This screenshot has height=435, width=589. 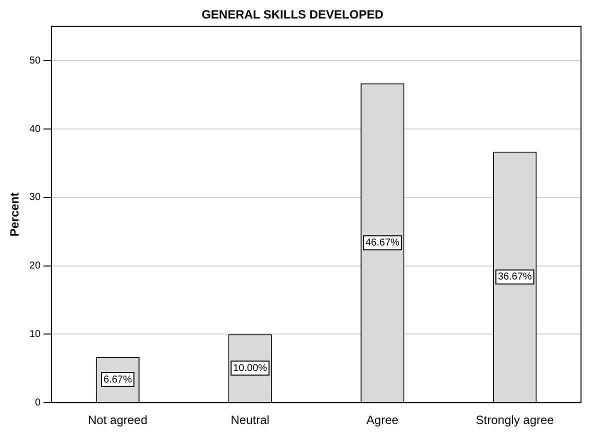 I want to click on data-label: 46.67%, so click(x=382, y=242).